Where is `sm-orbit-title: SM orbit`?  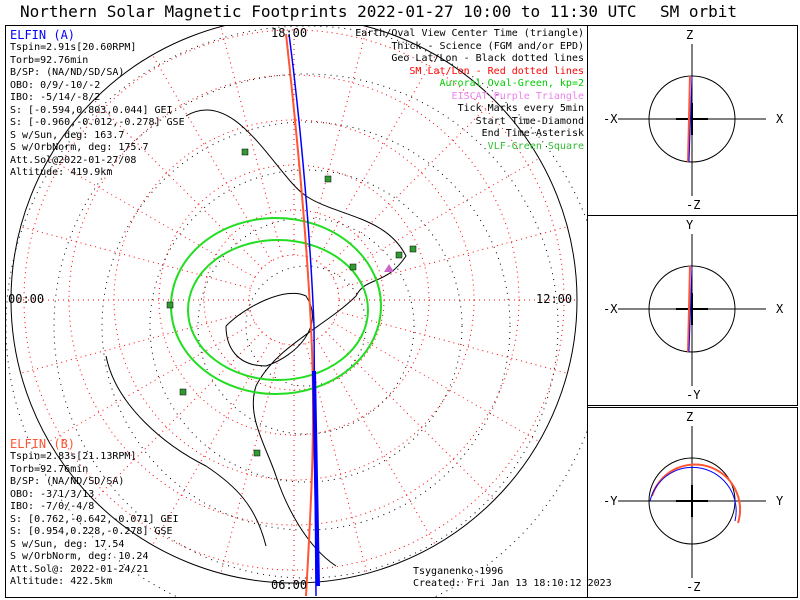 sm-orbit-title: SM orbit is located at coordinates (699, 11).